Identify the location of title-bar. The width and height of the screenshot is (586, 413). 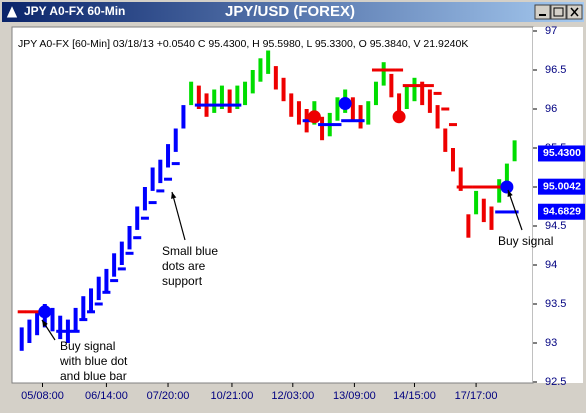
(293, 12).